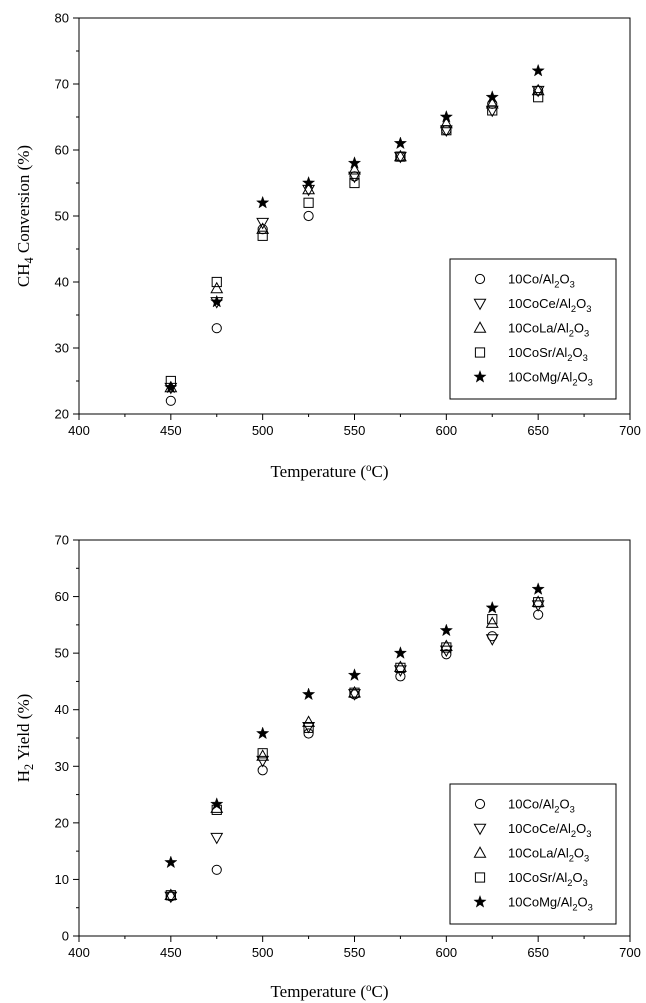 The width and height of the screenshot is (646, 1003). What do you see at coordinates (65, 936) in the screenshot?
I see `y-tick-label: 0` at bounding box center [65, 936].